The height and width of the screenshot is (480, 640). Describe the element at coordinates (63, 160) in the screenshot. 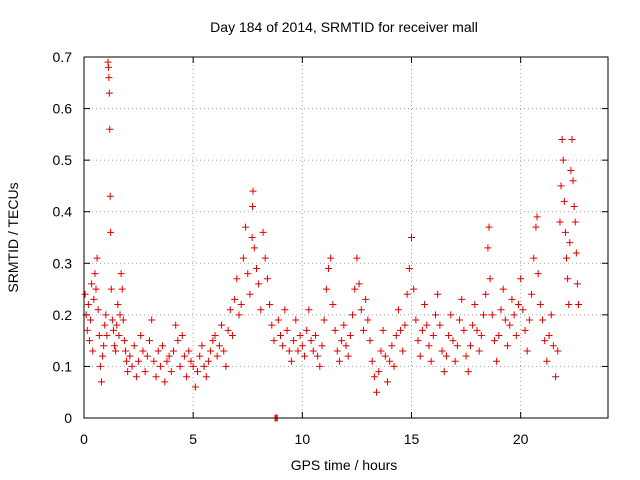

I see `y-tick-label: 0.5` at that location.